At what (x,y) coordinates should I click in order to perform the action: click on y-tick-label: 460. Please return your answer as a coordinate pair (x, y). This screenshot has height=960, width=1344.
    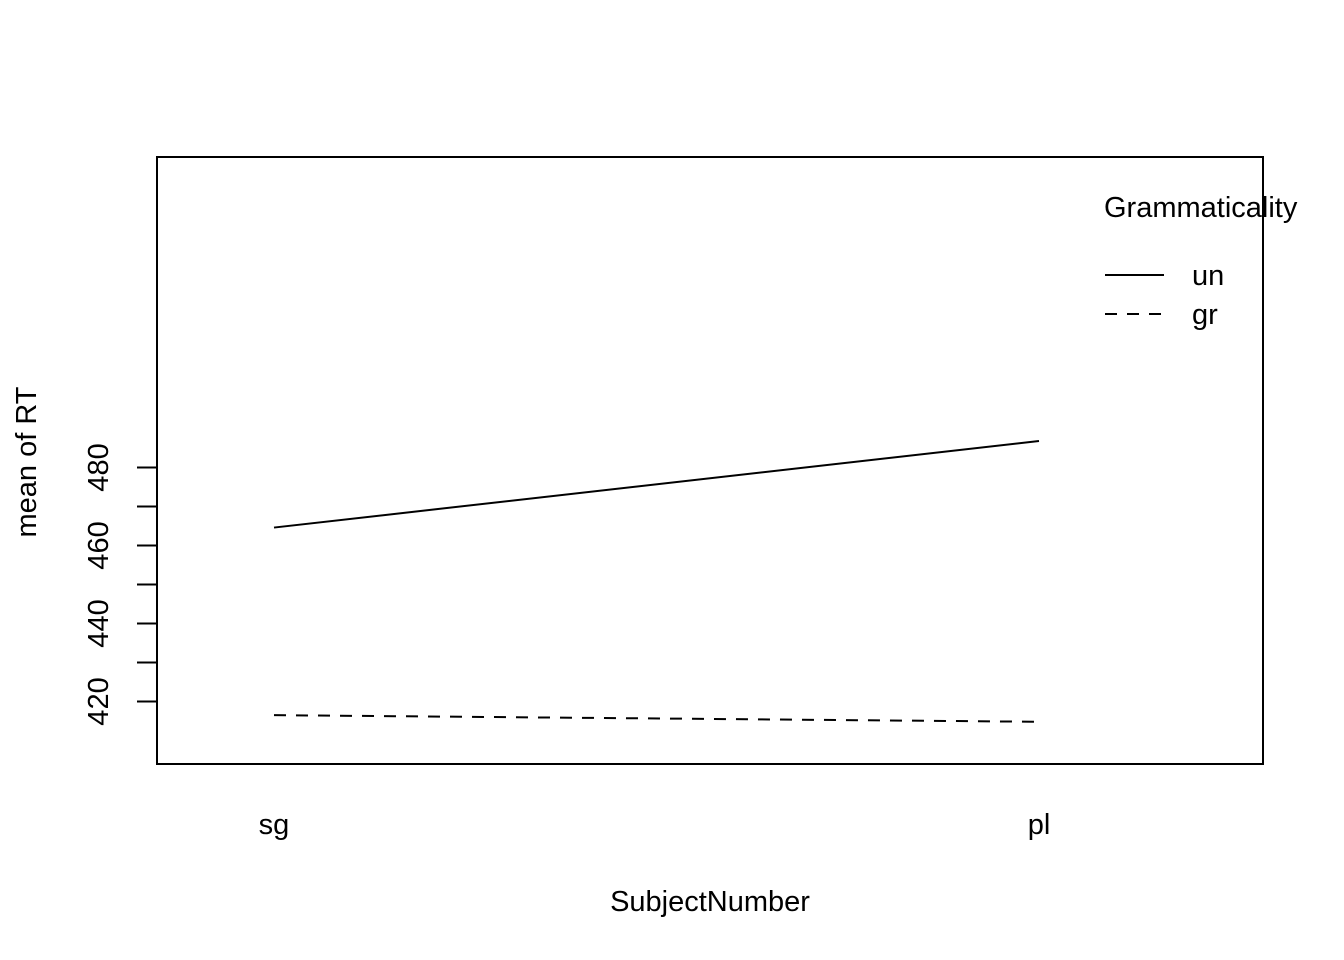
    Looking at the image, I should click on (99, 545).